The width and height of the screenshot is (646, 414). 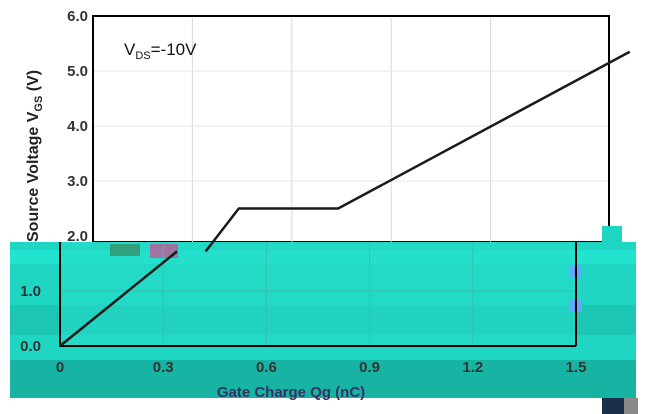 I want to click on series-line-lower, so click(x=118, y=298).